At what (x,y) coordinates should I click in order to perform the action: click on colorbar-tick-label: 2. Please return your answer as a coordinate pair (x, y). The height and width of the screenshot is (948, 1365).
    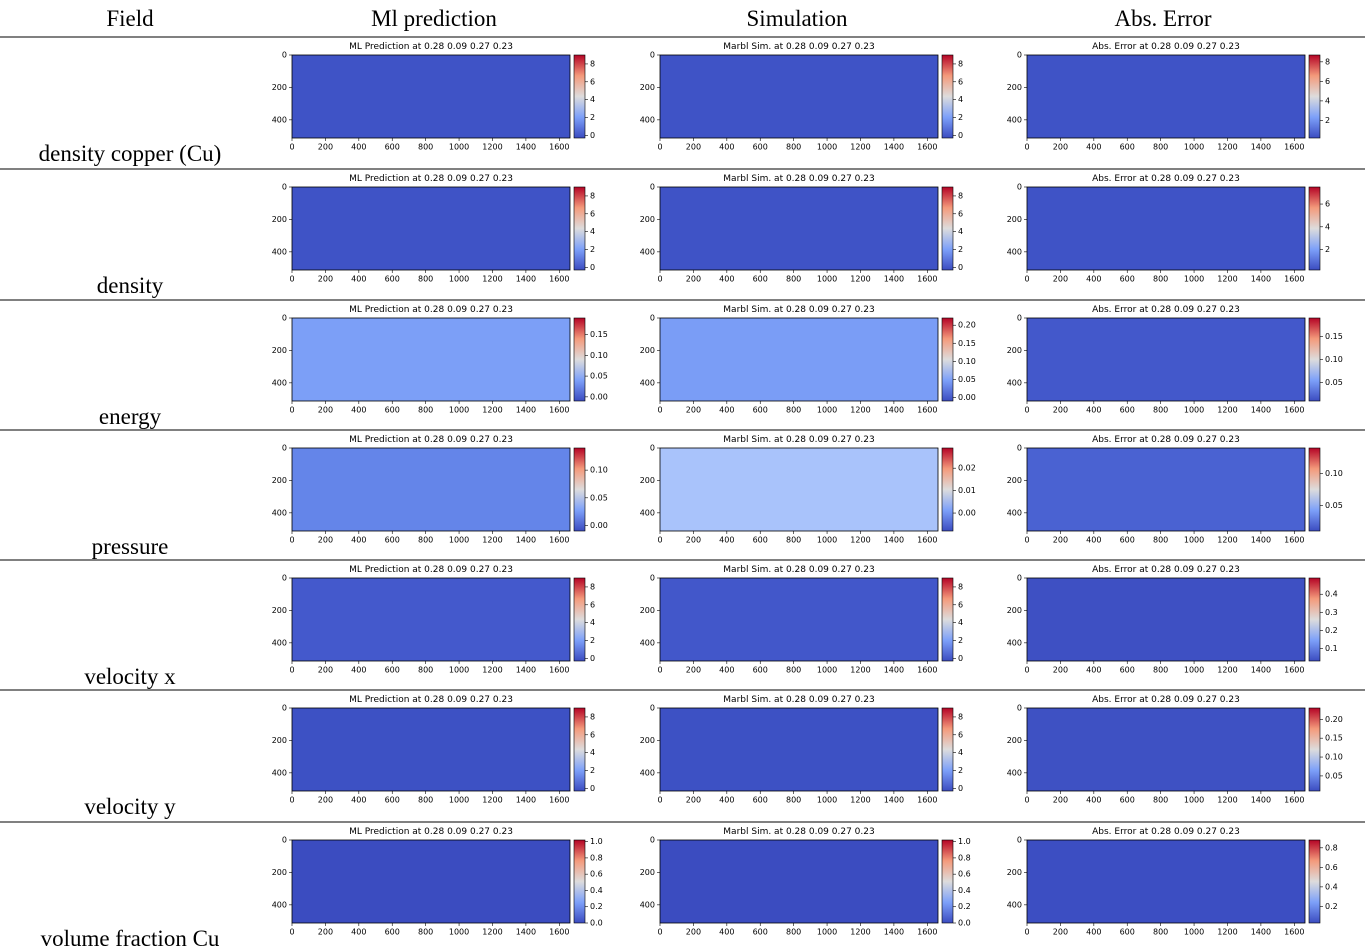
    Looking at the image, I should click on (592, 249).